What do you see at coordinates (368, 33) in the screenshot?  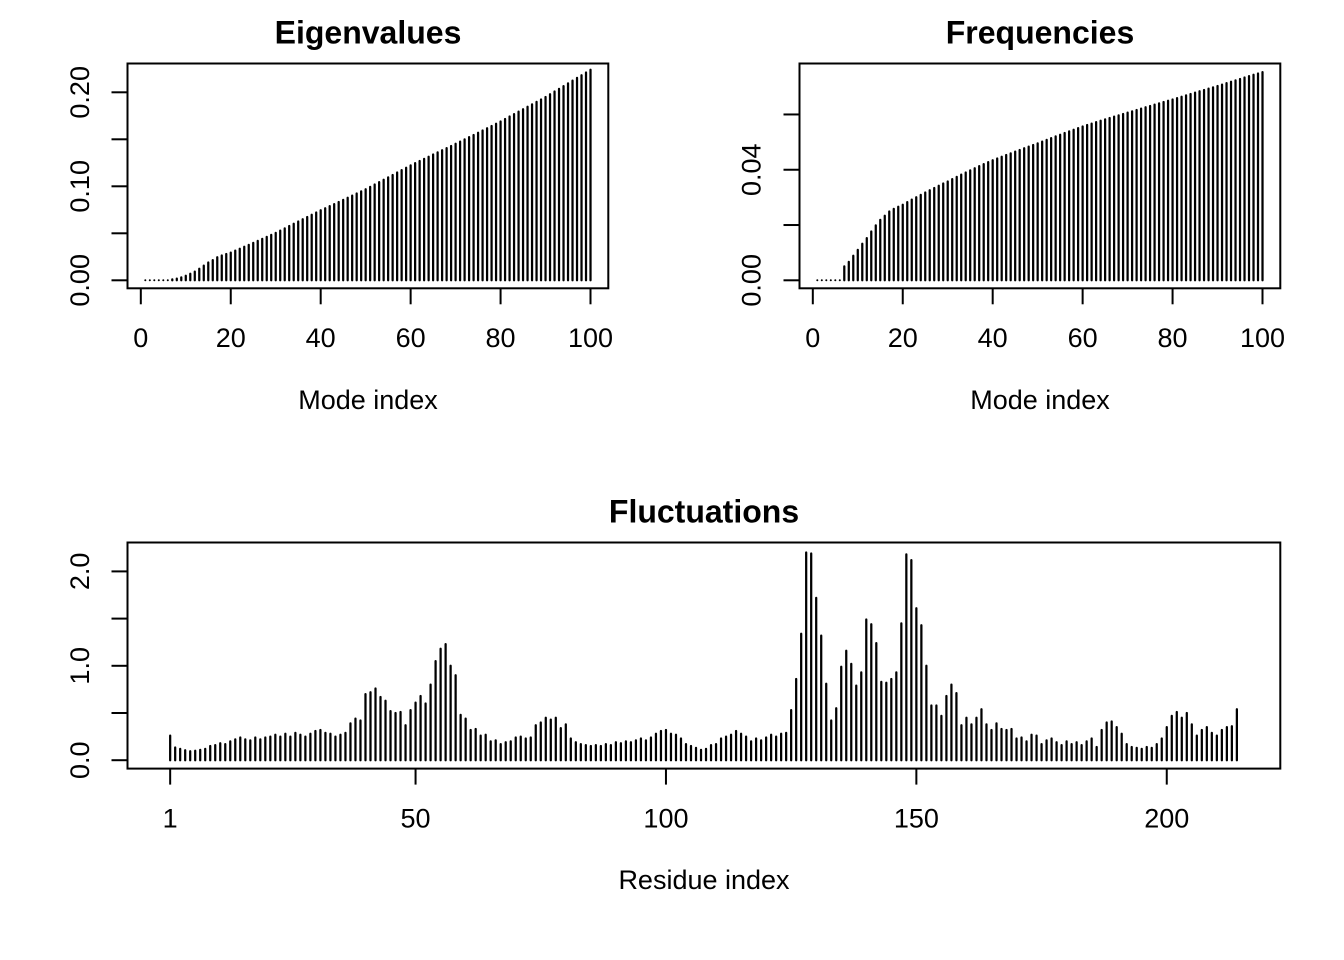 I see `svg-text: Eigenvalues` at bounding box center [368, 33].